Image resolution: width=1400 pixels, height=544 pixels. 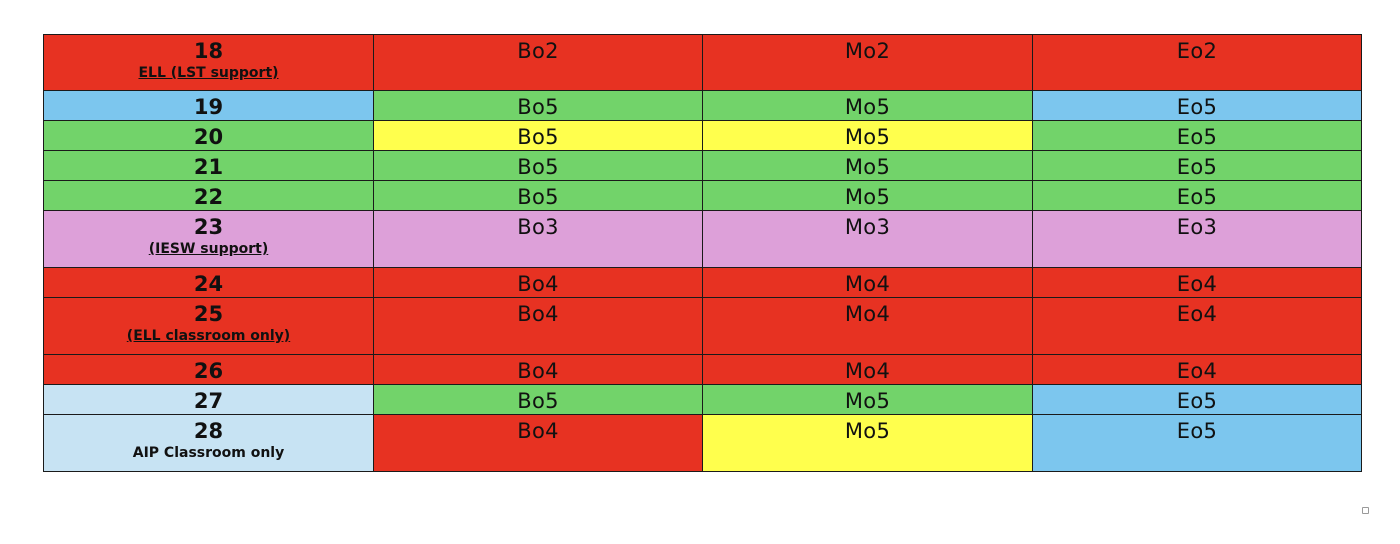 I want to click on row-number: 27, so click(x=208, y=401).